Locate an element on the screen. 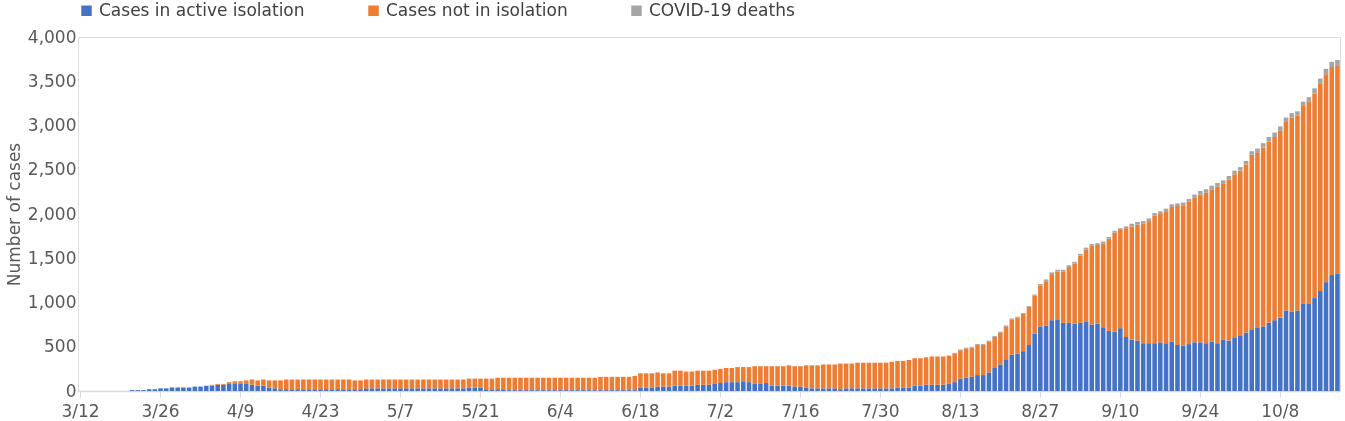 The height and width of the screenshot is (421, 1345). x-tick-label: 7/2 is located at coordinates (720, 410).